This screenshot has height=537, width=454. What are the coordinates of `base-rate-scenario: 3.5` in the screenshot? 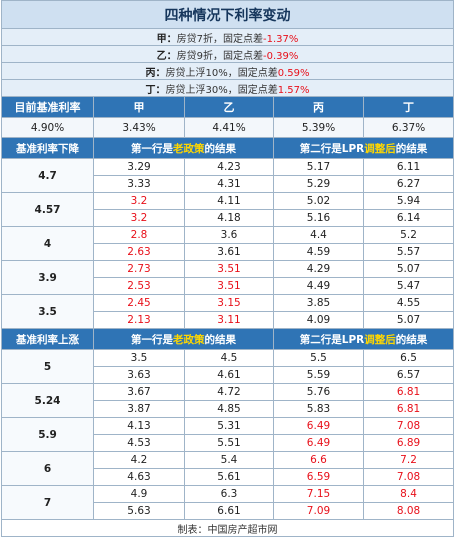 It's located at (47, 311).